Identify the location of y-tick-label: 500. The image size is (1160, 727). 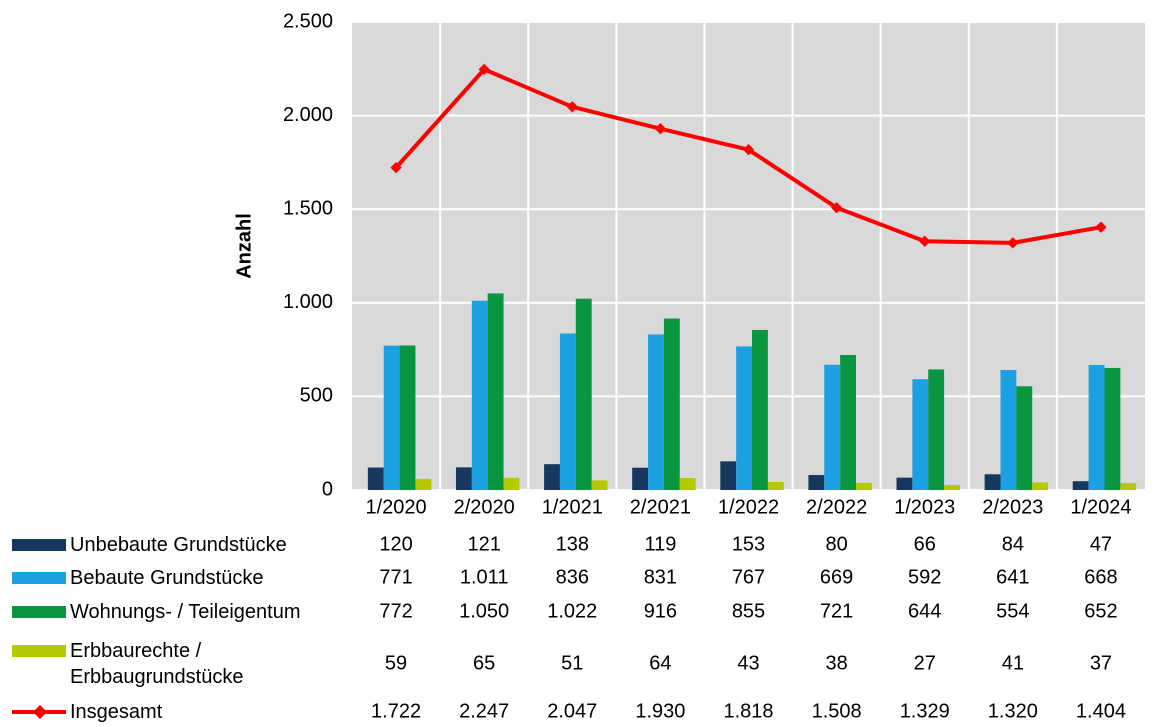
(316, 396).